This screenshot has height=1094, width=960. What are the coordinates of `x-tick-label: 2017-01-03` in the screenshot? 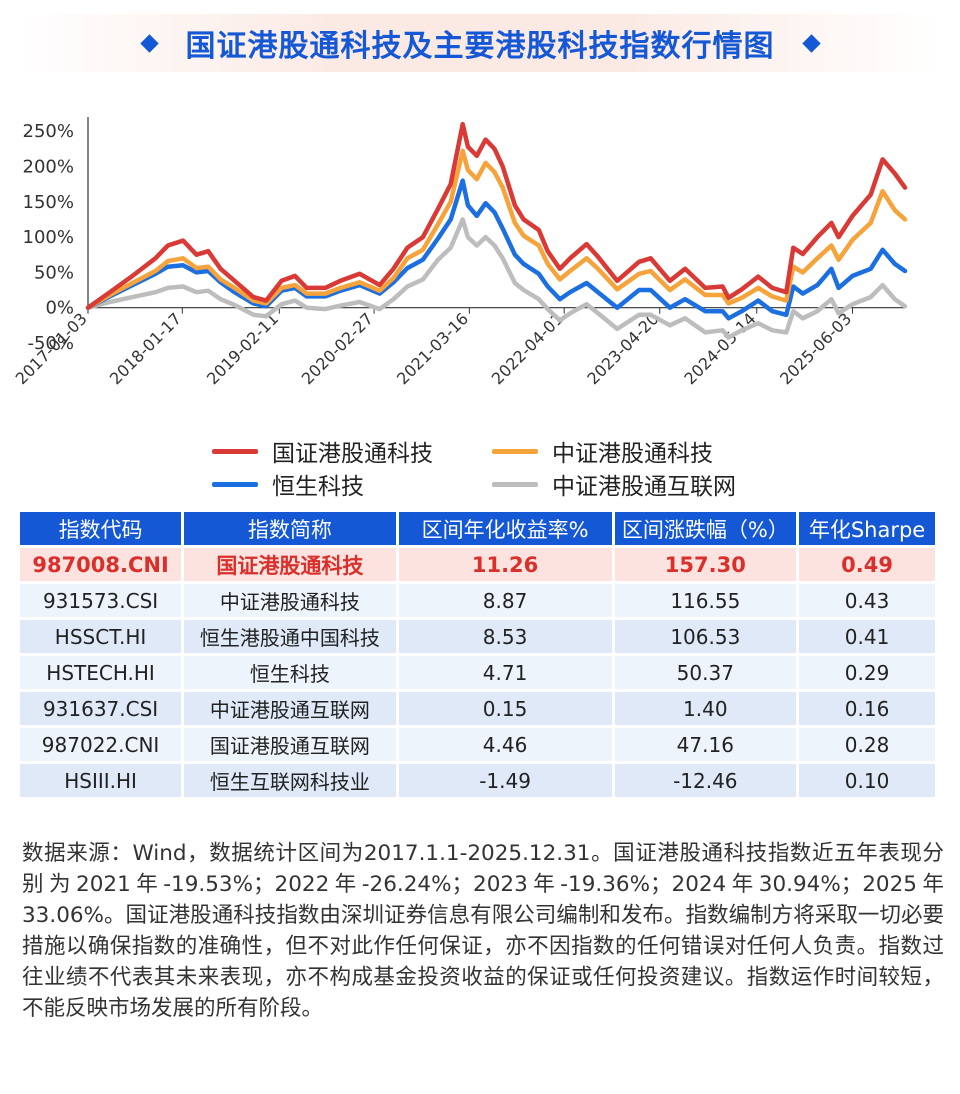 It's located at (51, 348).